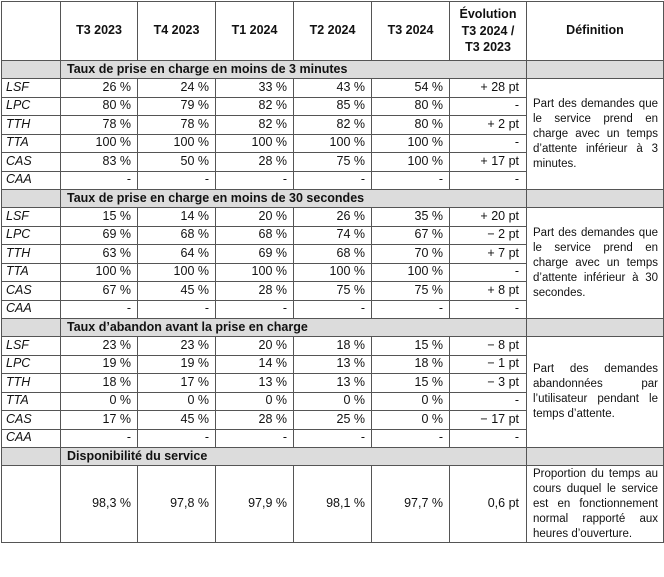  I want to click on value-cell: 79 %, so click(176, 106).